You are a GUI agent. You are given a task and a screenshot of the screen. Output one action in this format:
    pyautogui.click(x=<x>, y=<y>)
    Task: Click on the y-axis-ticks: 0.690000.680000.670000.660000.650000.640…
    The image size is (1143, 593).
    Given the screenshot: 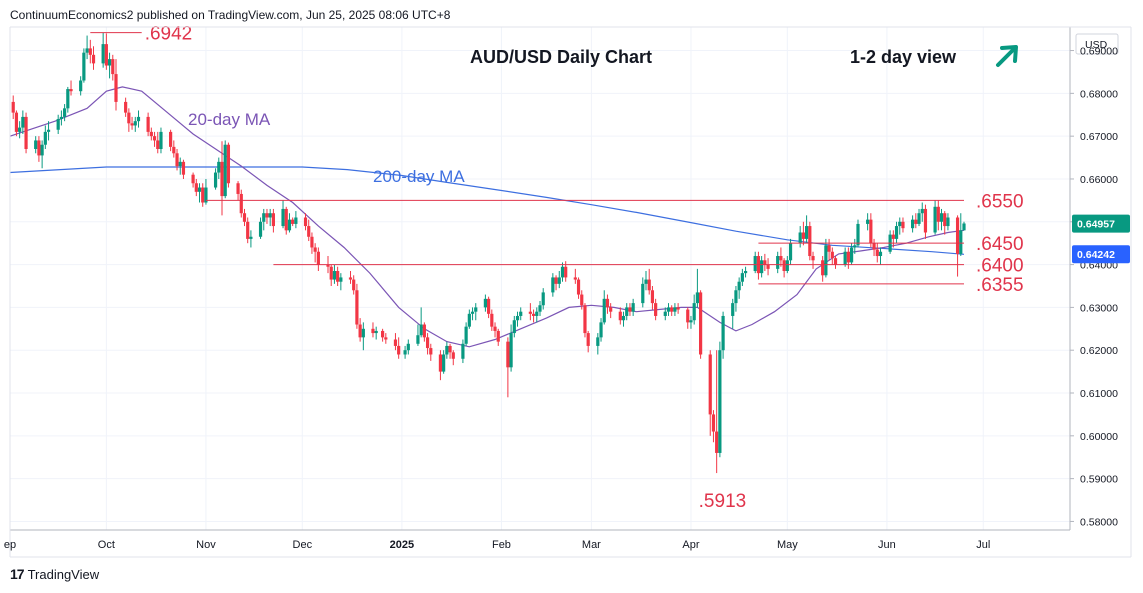 What is the action you would take?
    pyautogui.click(x=1094, y=287)
    